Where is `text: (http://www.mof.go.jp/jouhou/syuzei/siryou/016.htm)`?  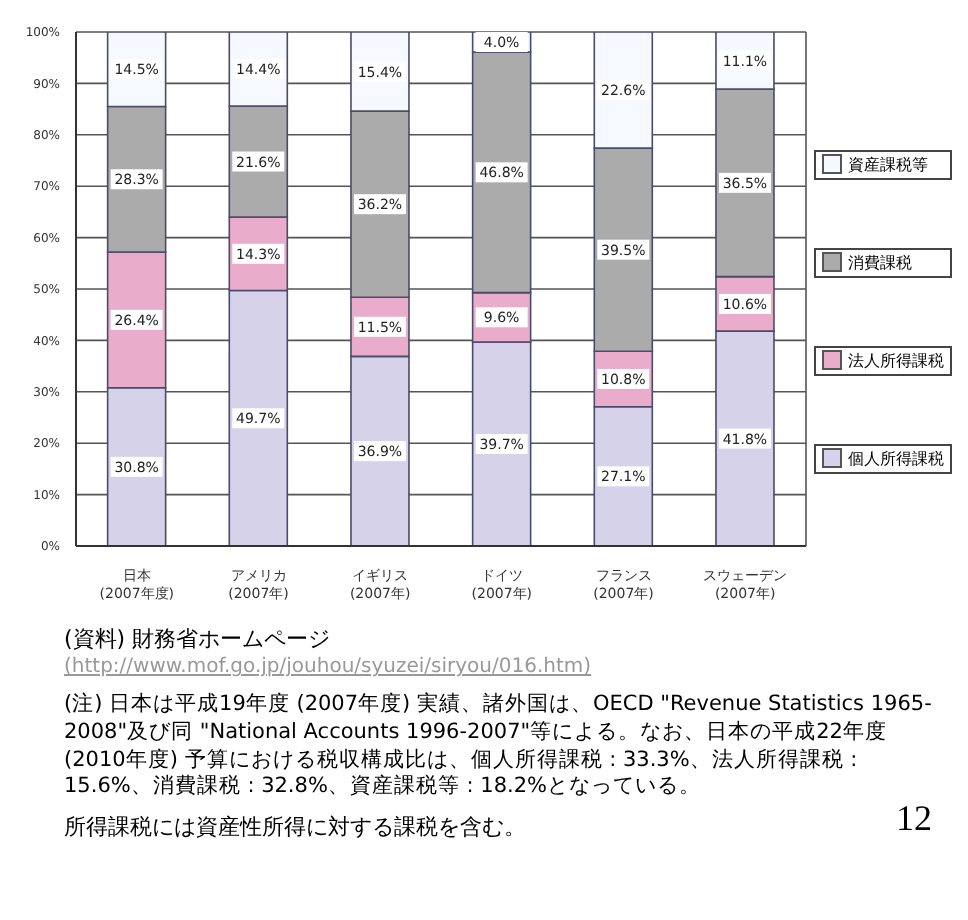
text: (http://www.mof.go.jp/jouhou/syuzei/siryou/016.htm) is located at coordinates (329, 667).